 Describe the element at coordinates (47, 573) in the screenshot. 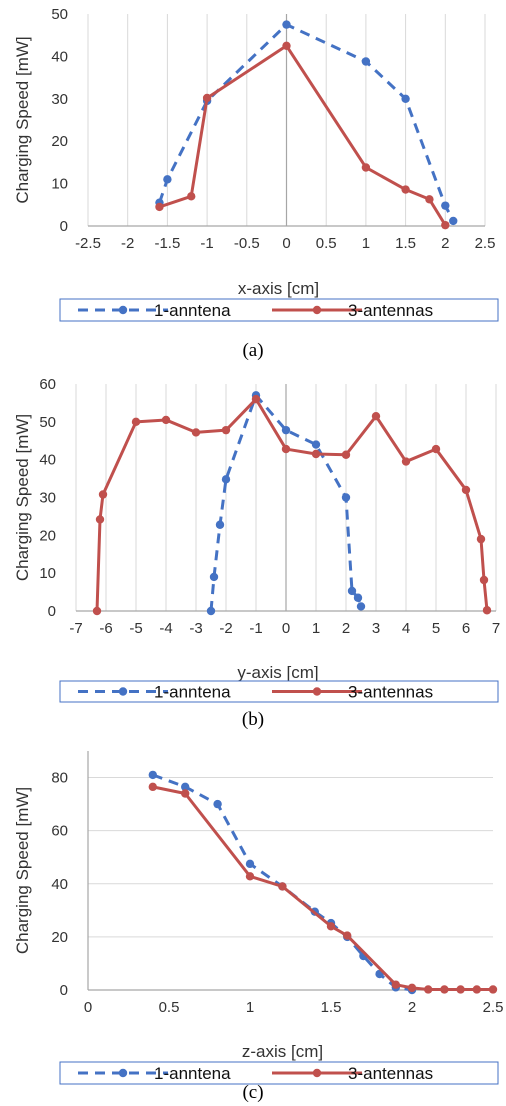

I see `y-tick-label: 10` at that location.